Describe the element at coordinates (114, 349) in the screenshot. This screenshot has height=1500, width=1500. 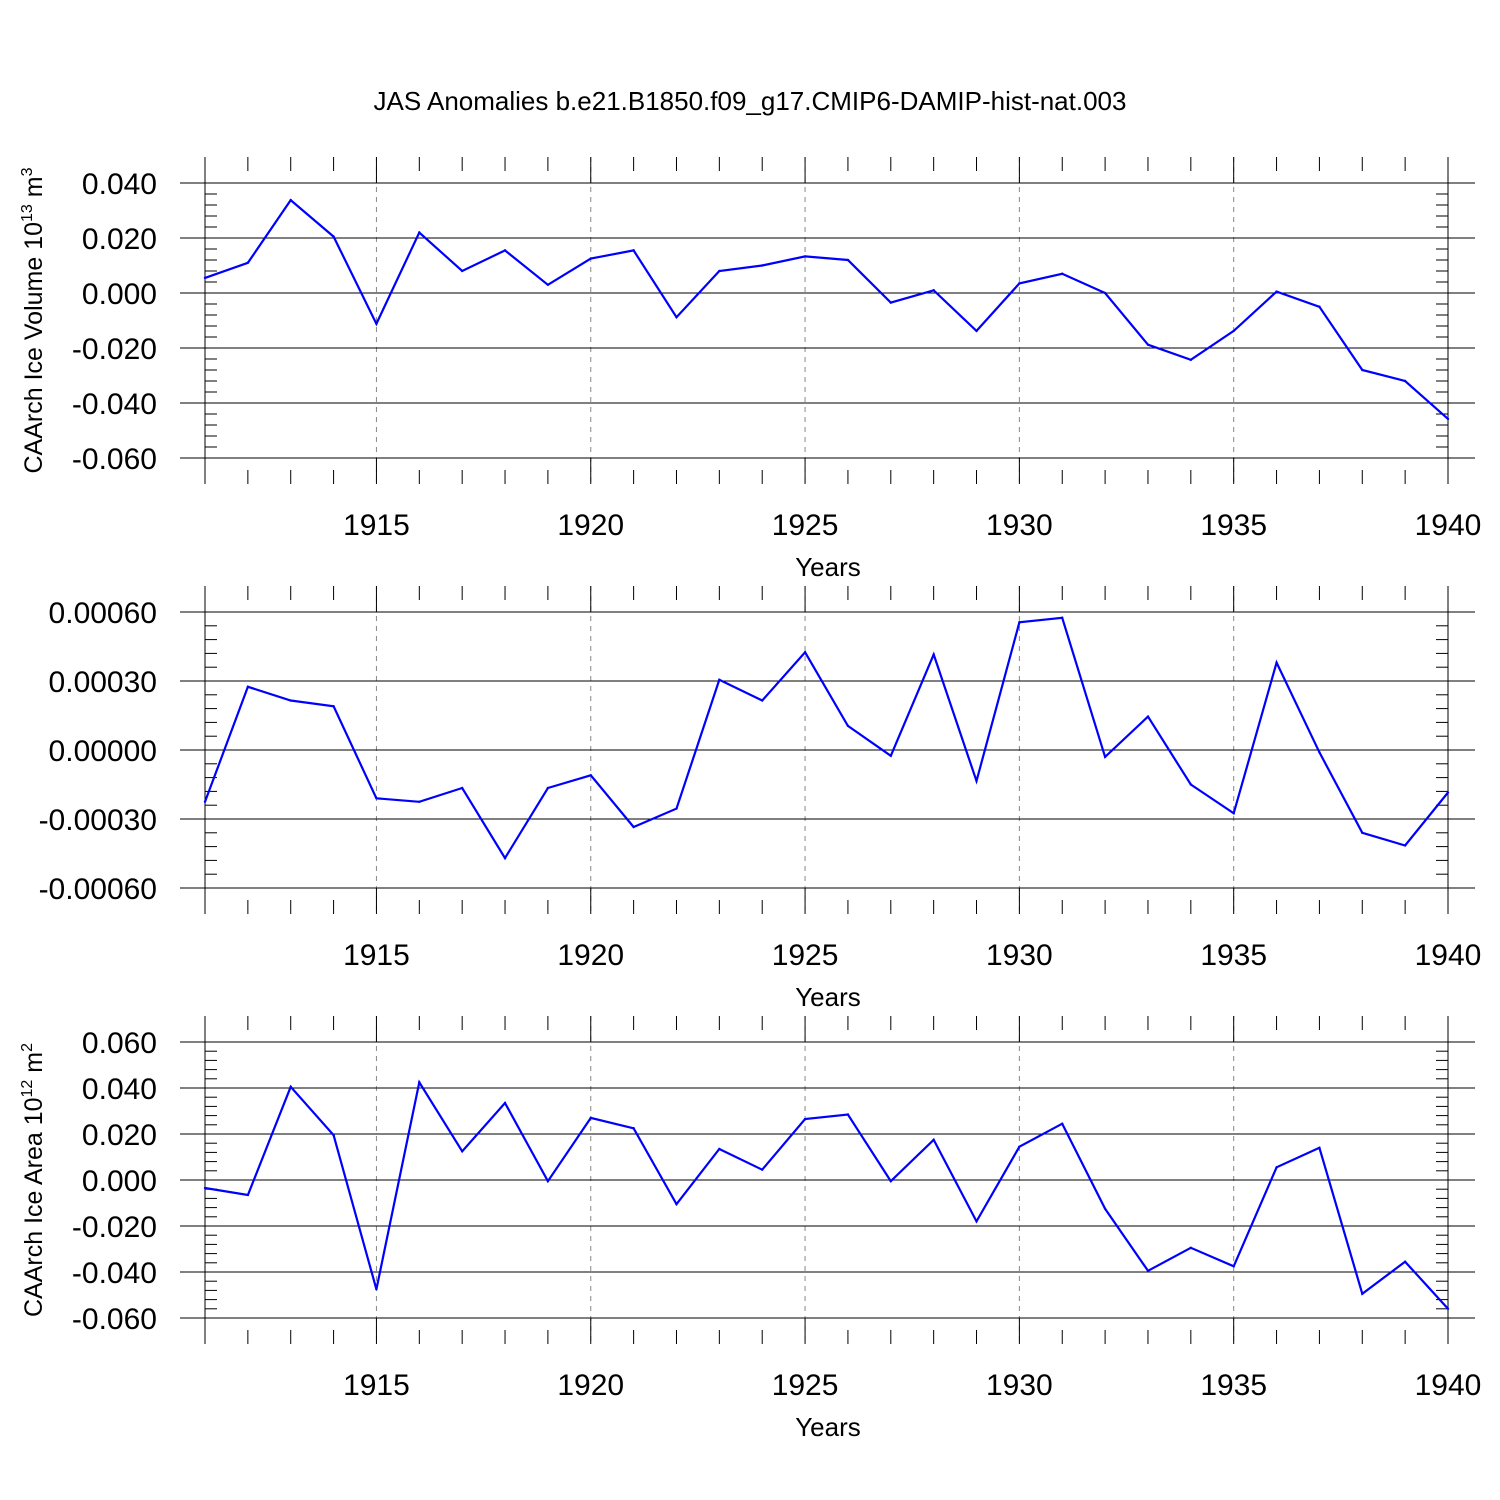
I see `y-tick-label: -0.020` at that location.